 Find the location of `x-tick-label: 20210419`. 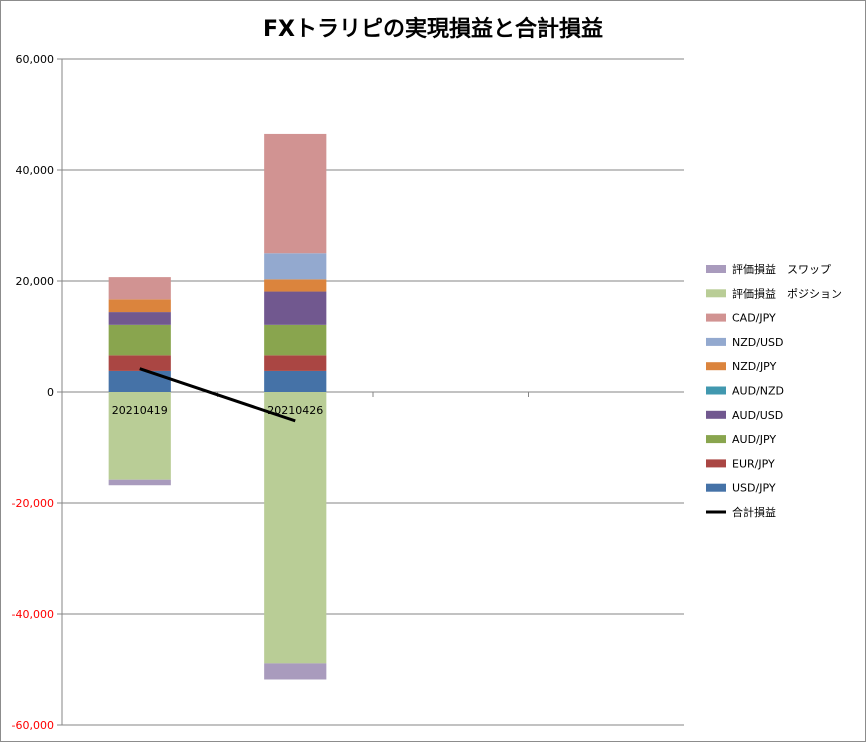

x-tick-label: 20210419 is located at coordinates (140, 410).